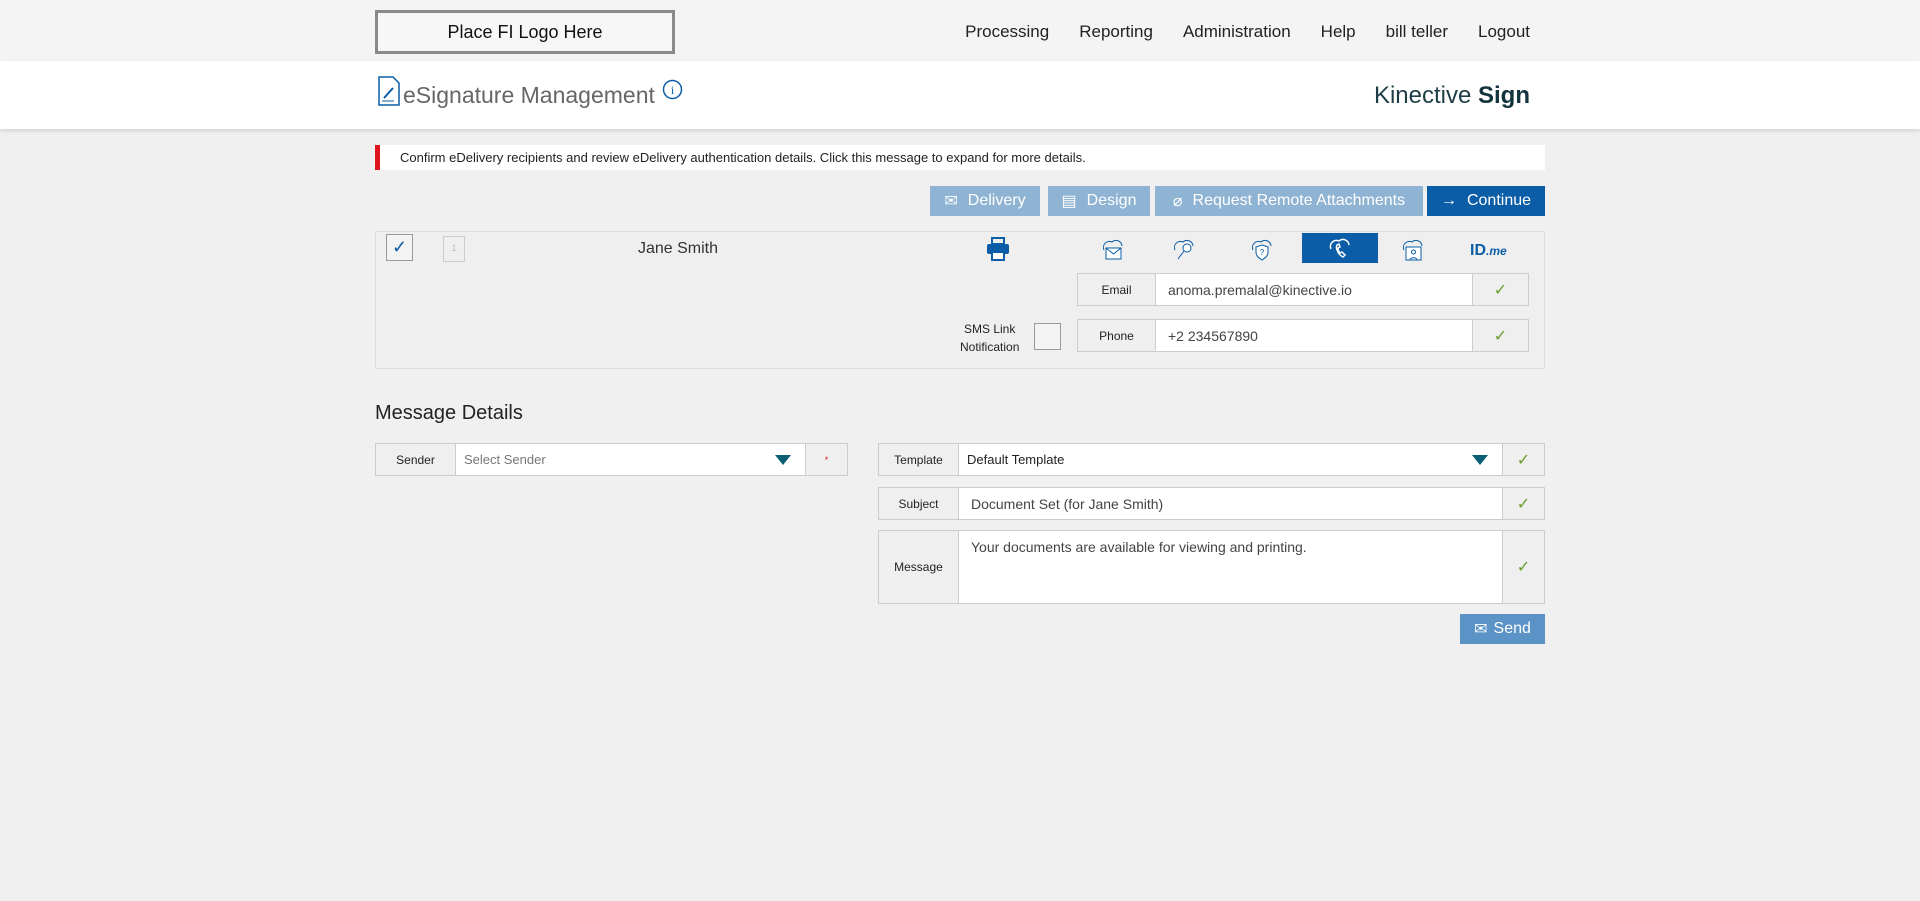 This screenshot has height=901, width=1920. What do you see at coordinates (454, 249) in the screenshot?
I see `document-number-icon: 1` at bounding box center [454, 249].